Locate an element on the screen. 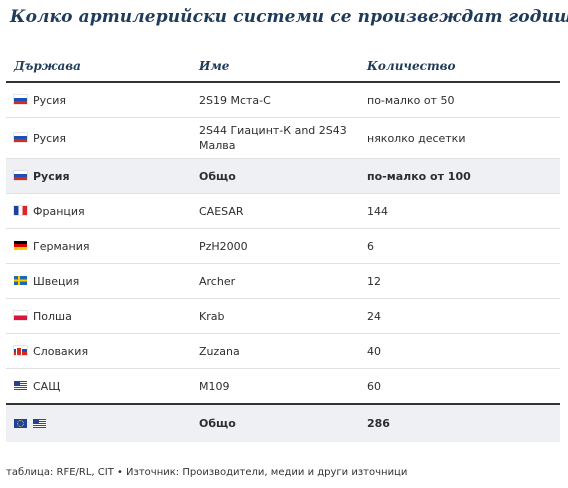 This screenshot has width=568, height=488. table-row: САЩ M109 60 is located at coordinates (283, 386).